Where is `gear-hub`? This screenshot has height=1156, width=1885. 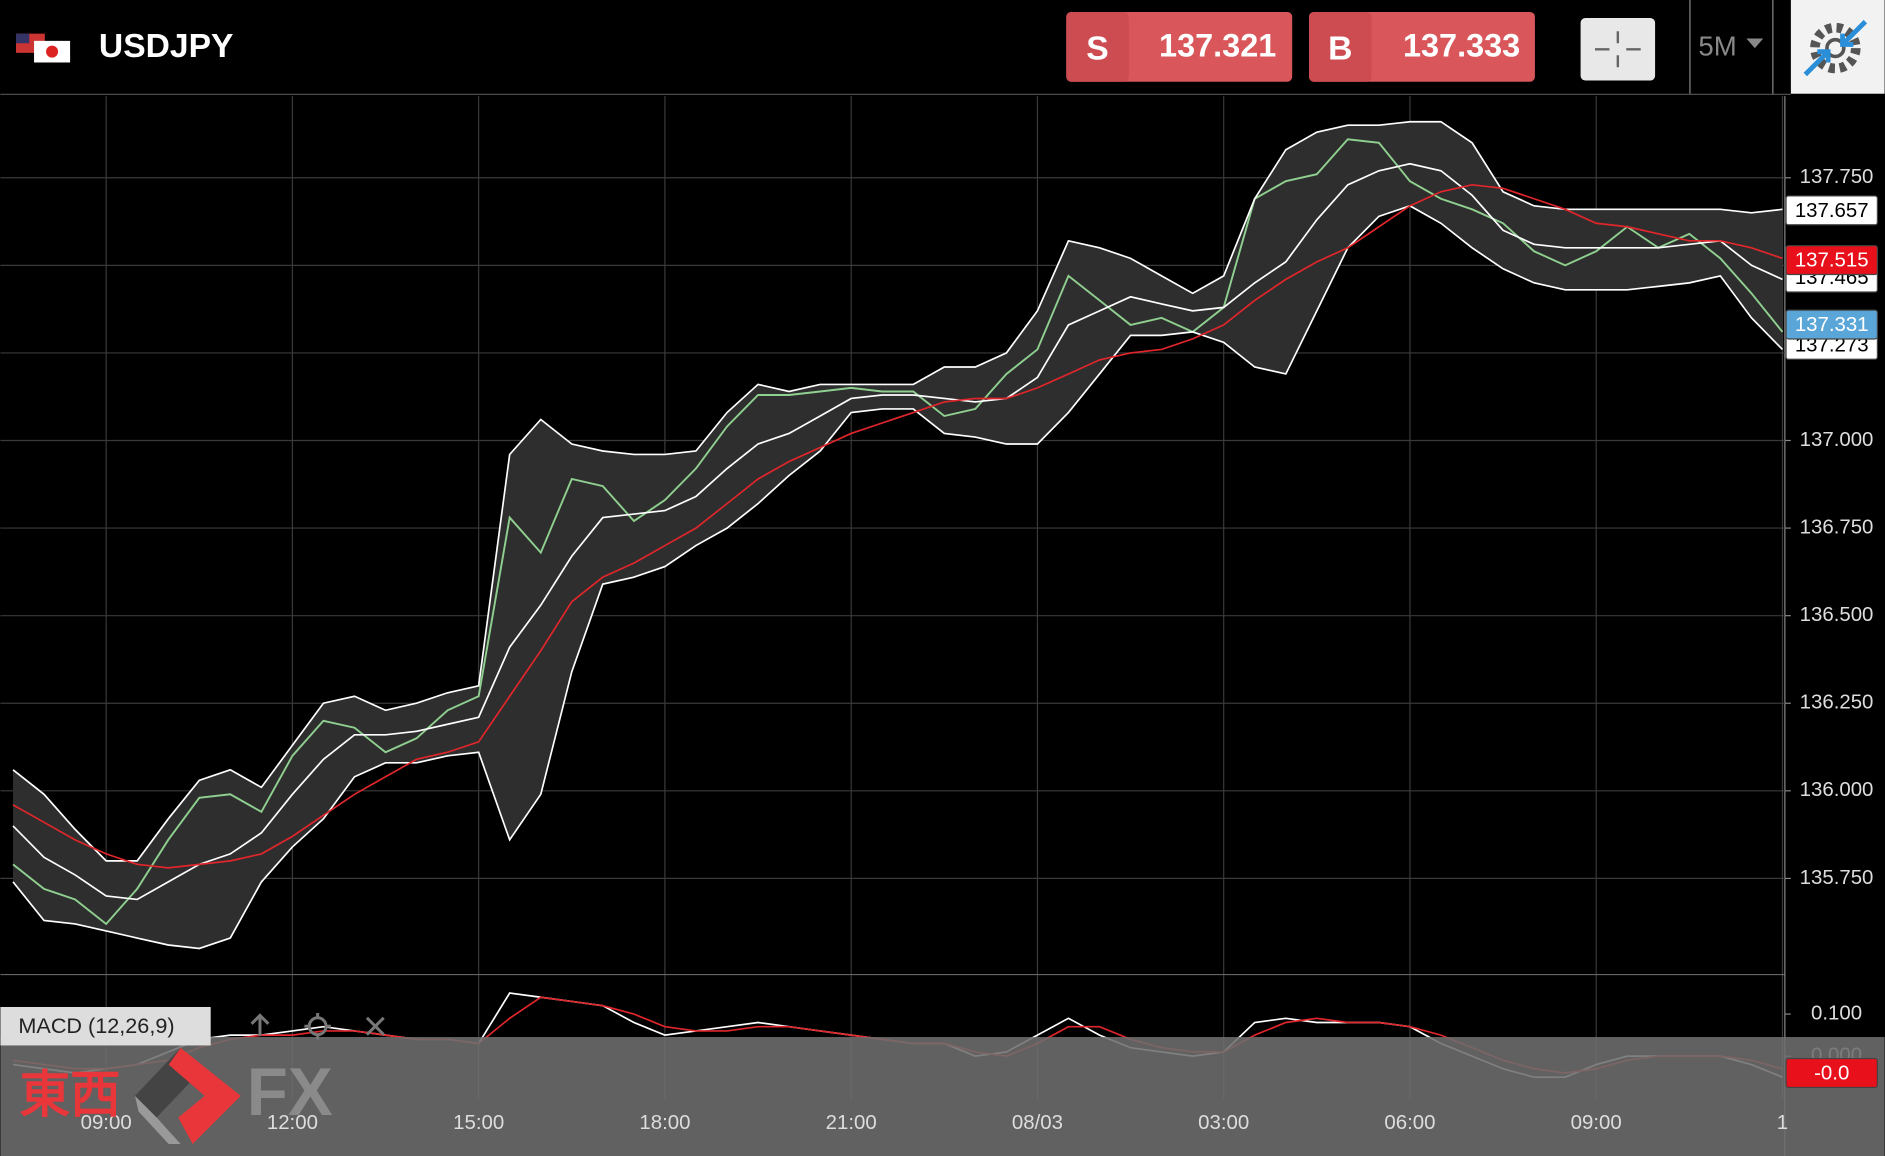
gear-hub is located at coordinates (1835, 48).